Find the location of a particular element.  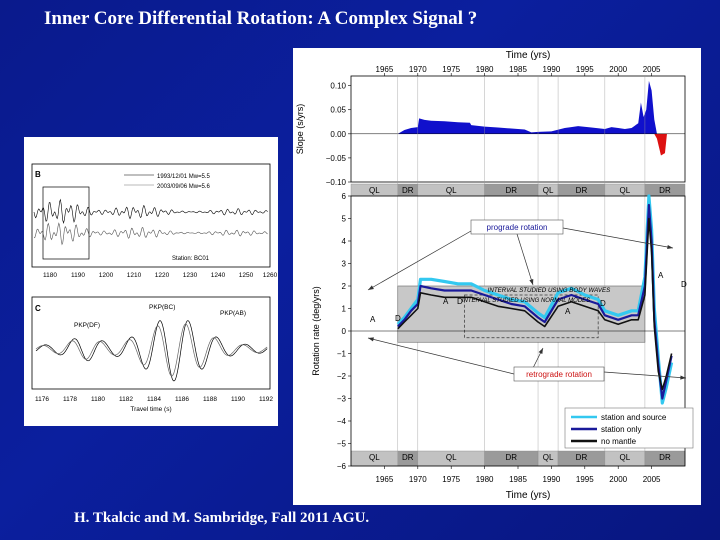

c-tick: 1180 is located at coordinates (98, 399).